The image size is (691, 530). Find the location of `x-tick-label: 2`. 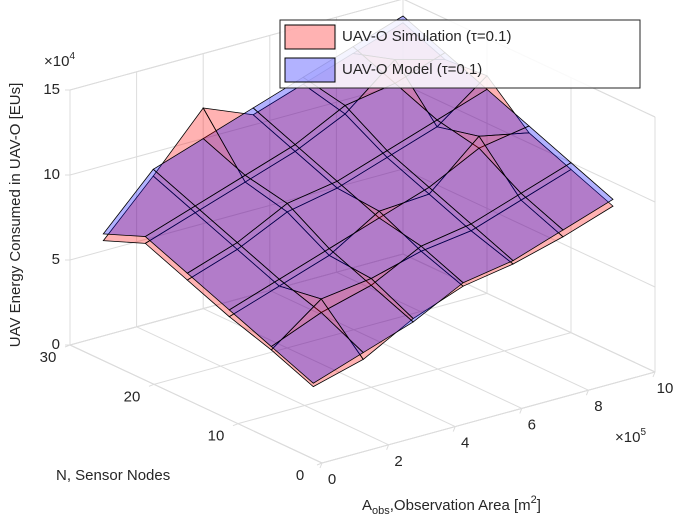

x-tick-label: 2 is located at coordinates (398, 461).